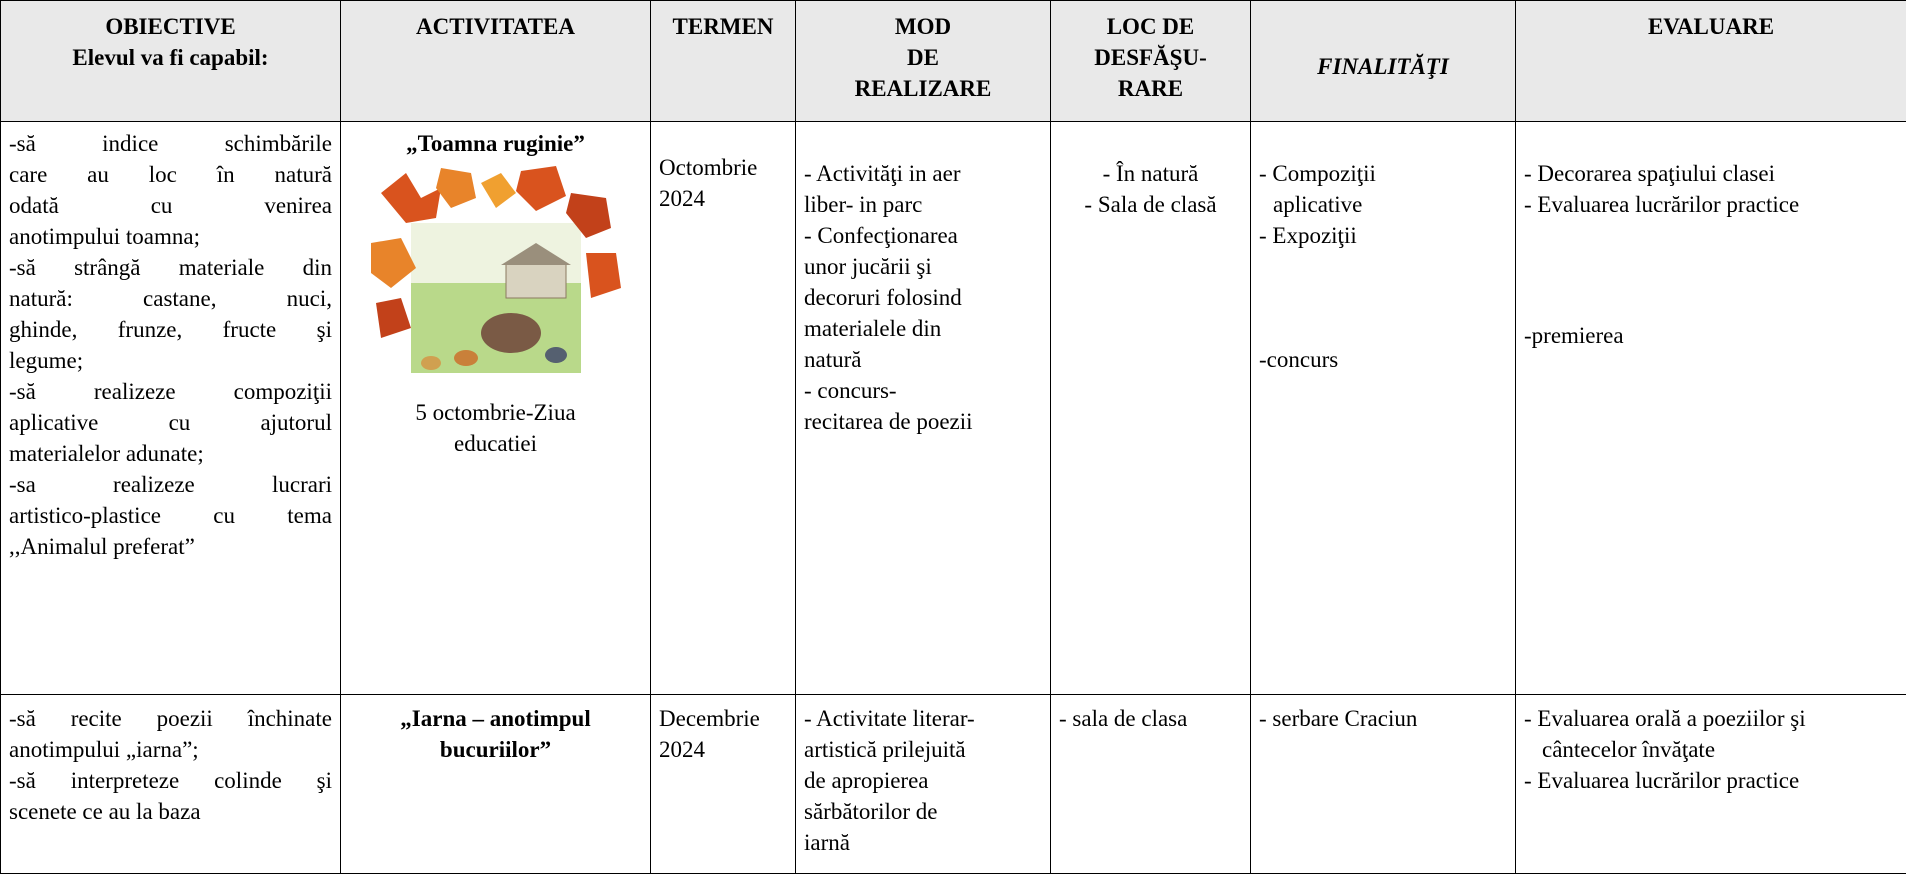 The width and height of the screenshot is (1906, 874). I want to click on header-cell: FINALITĂŢI, so click(1383, 61).